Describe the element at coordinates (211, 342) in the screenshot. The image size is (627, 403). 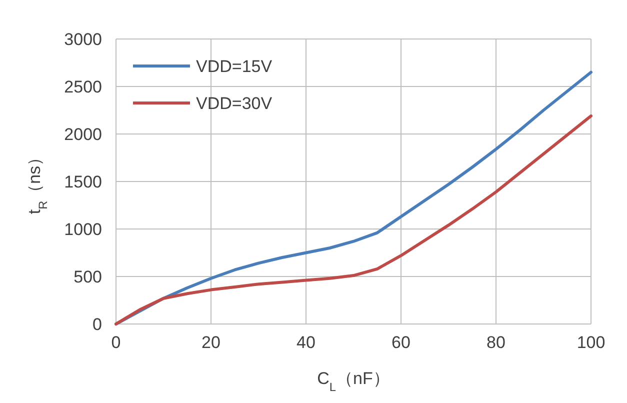
I see `x-tick-label: 20` at that location.